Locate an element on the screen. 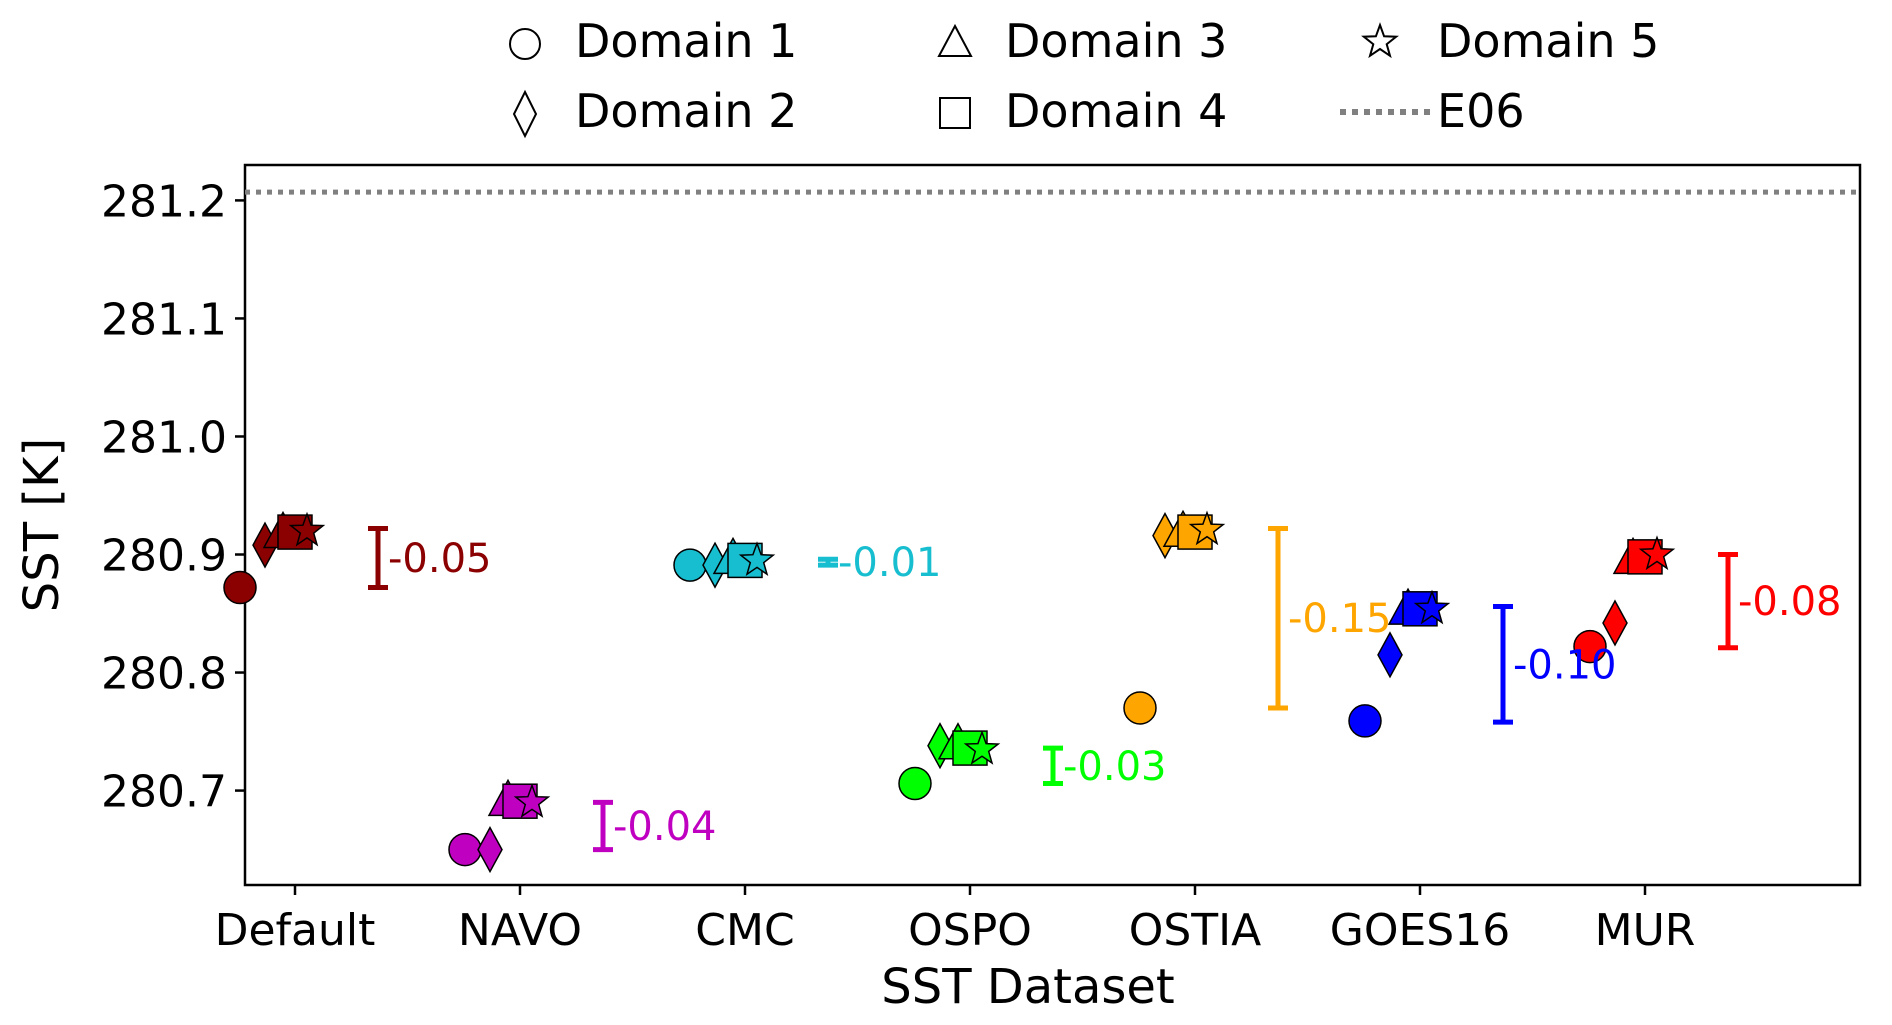 The width and height of the screenshot is (1892, 1025). y-tick-label: 280.8 is located at coordinates (164, 674).